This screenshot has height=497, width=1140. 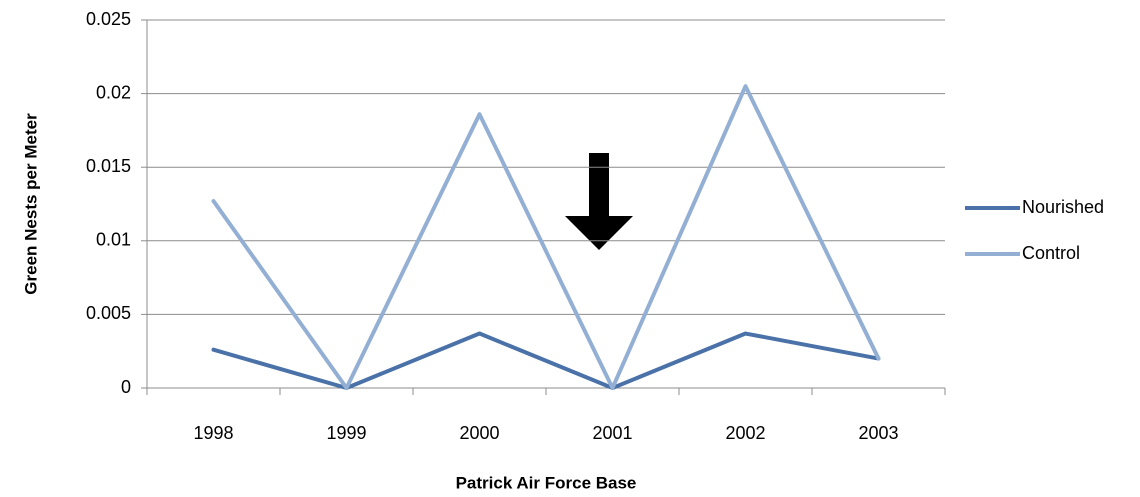 What do you see at coordinates (1051, 253) in the screenshot?
I see `legend-label: Control` at bounding box center [1051, 253].